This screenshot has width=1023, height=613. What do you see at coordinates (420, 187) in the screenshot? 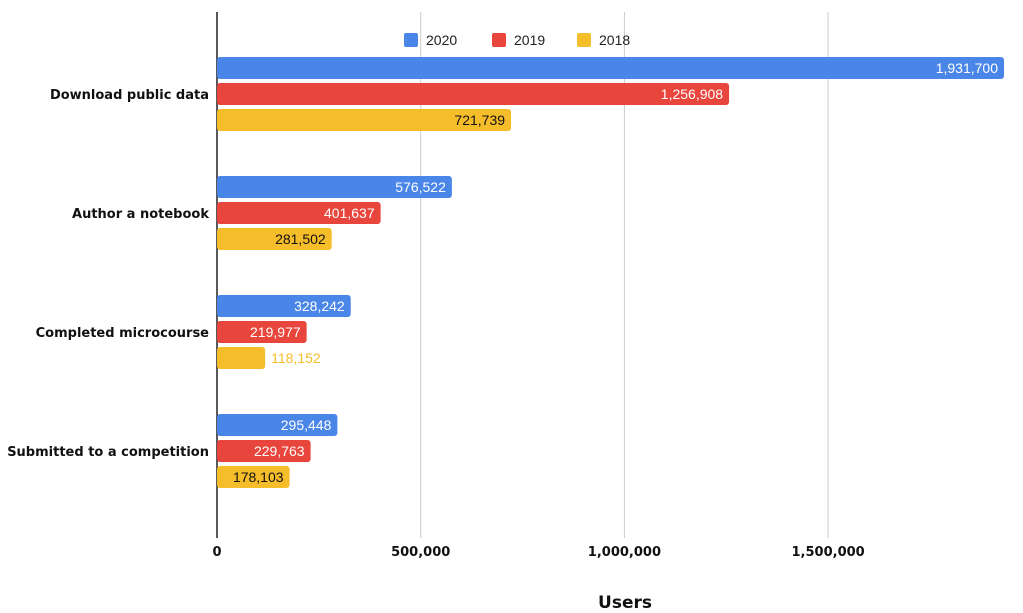
I see `data-label: 576,522` at bounding box center [420, 187].